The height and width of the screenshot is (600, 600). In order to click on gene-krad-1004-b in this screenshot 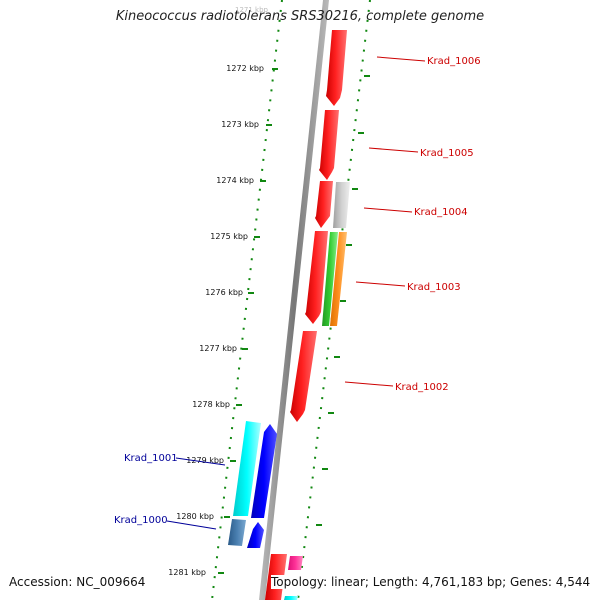, I will do `click(341, 205)`.